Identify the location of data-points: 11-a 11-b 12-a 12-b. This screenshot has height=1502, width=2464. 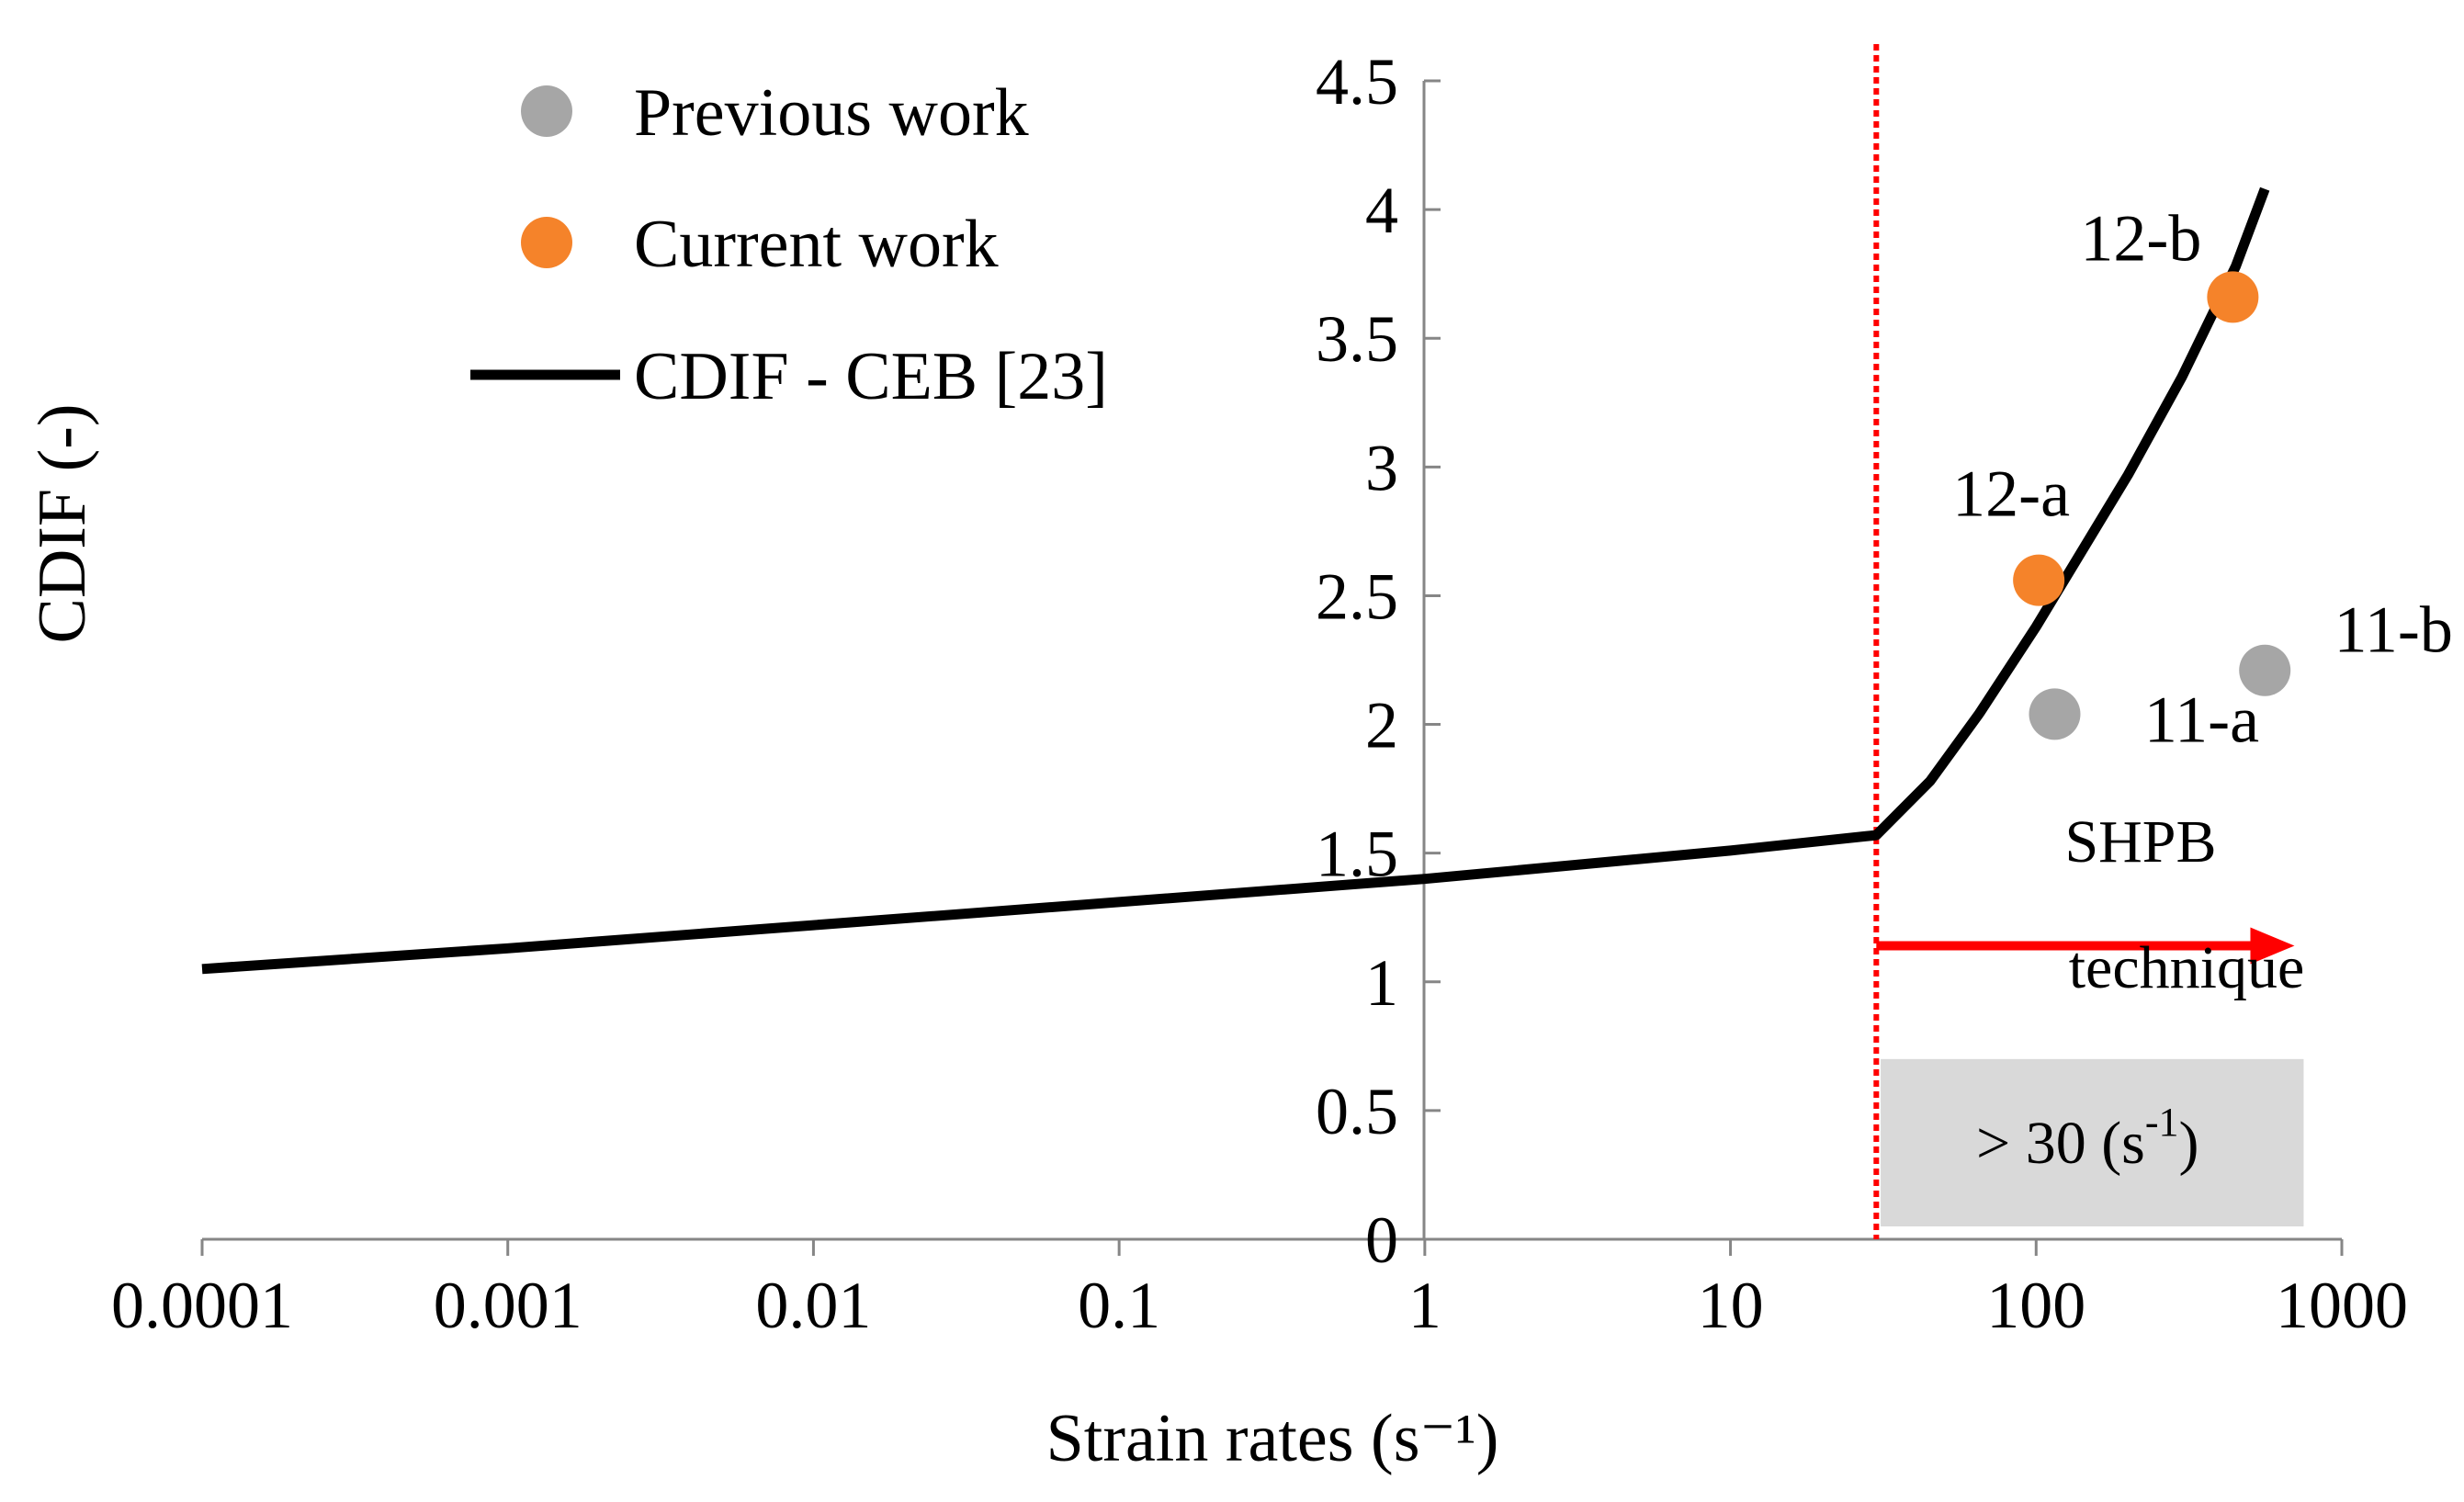
(2203, 478).